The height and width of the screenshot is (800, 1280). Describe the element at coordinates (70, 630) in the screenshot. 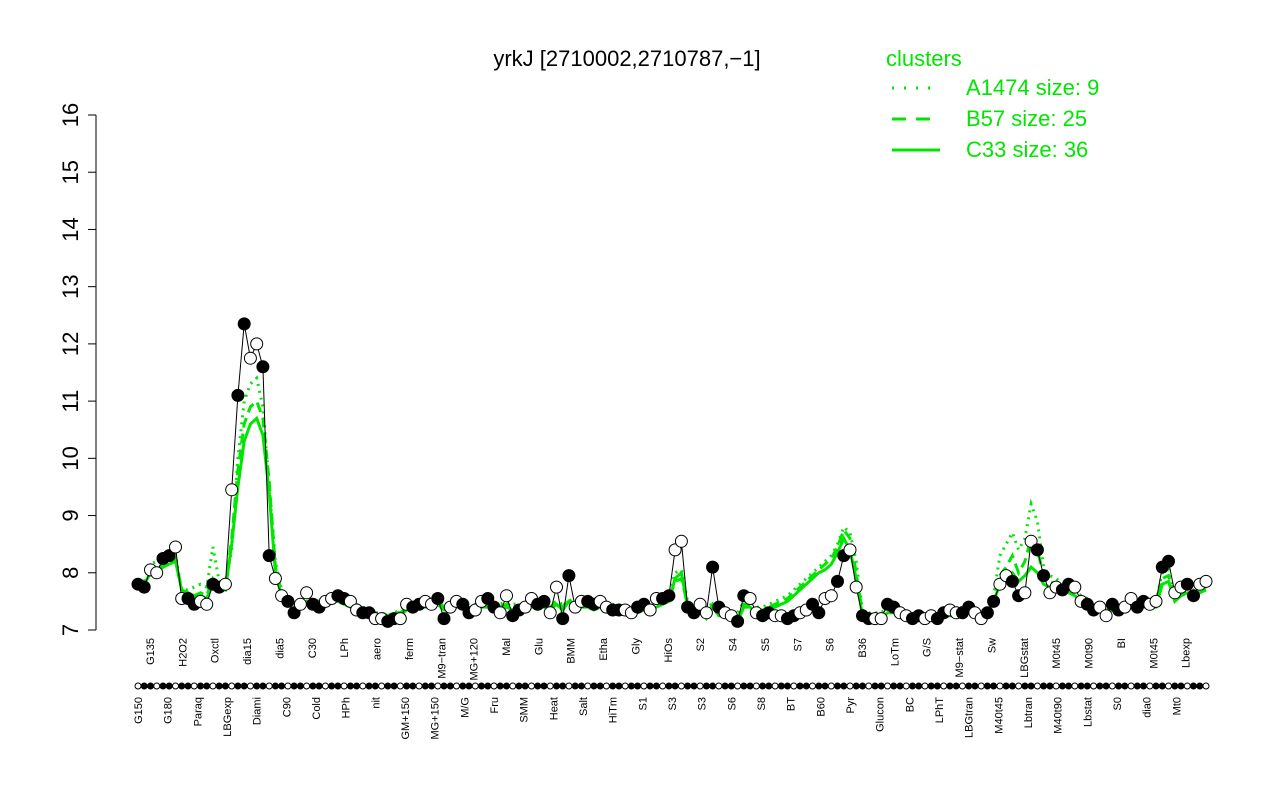

I see `y-tick-label: 7` at that location.